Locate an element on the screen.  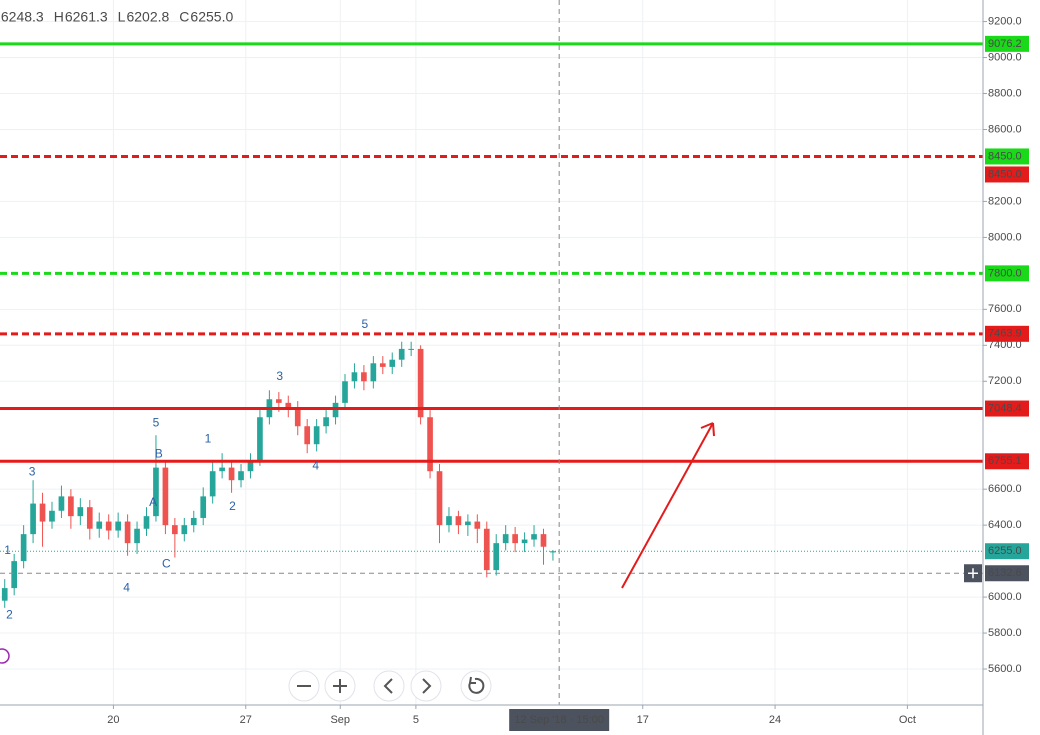
x-tick-label: 24 is located at coordinates (775, 720).